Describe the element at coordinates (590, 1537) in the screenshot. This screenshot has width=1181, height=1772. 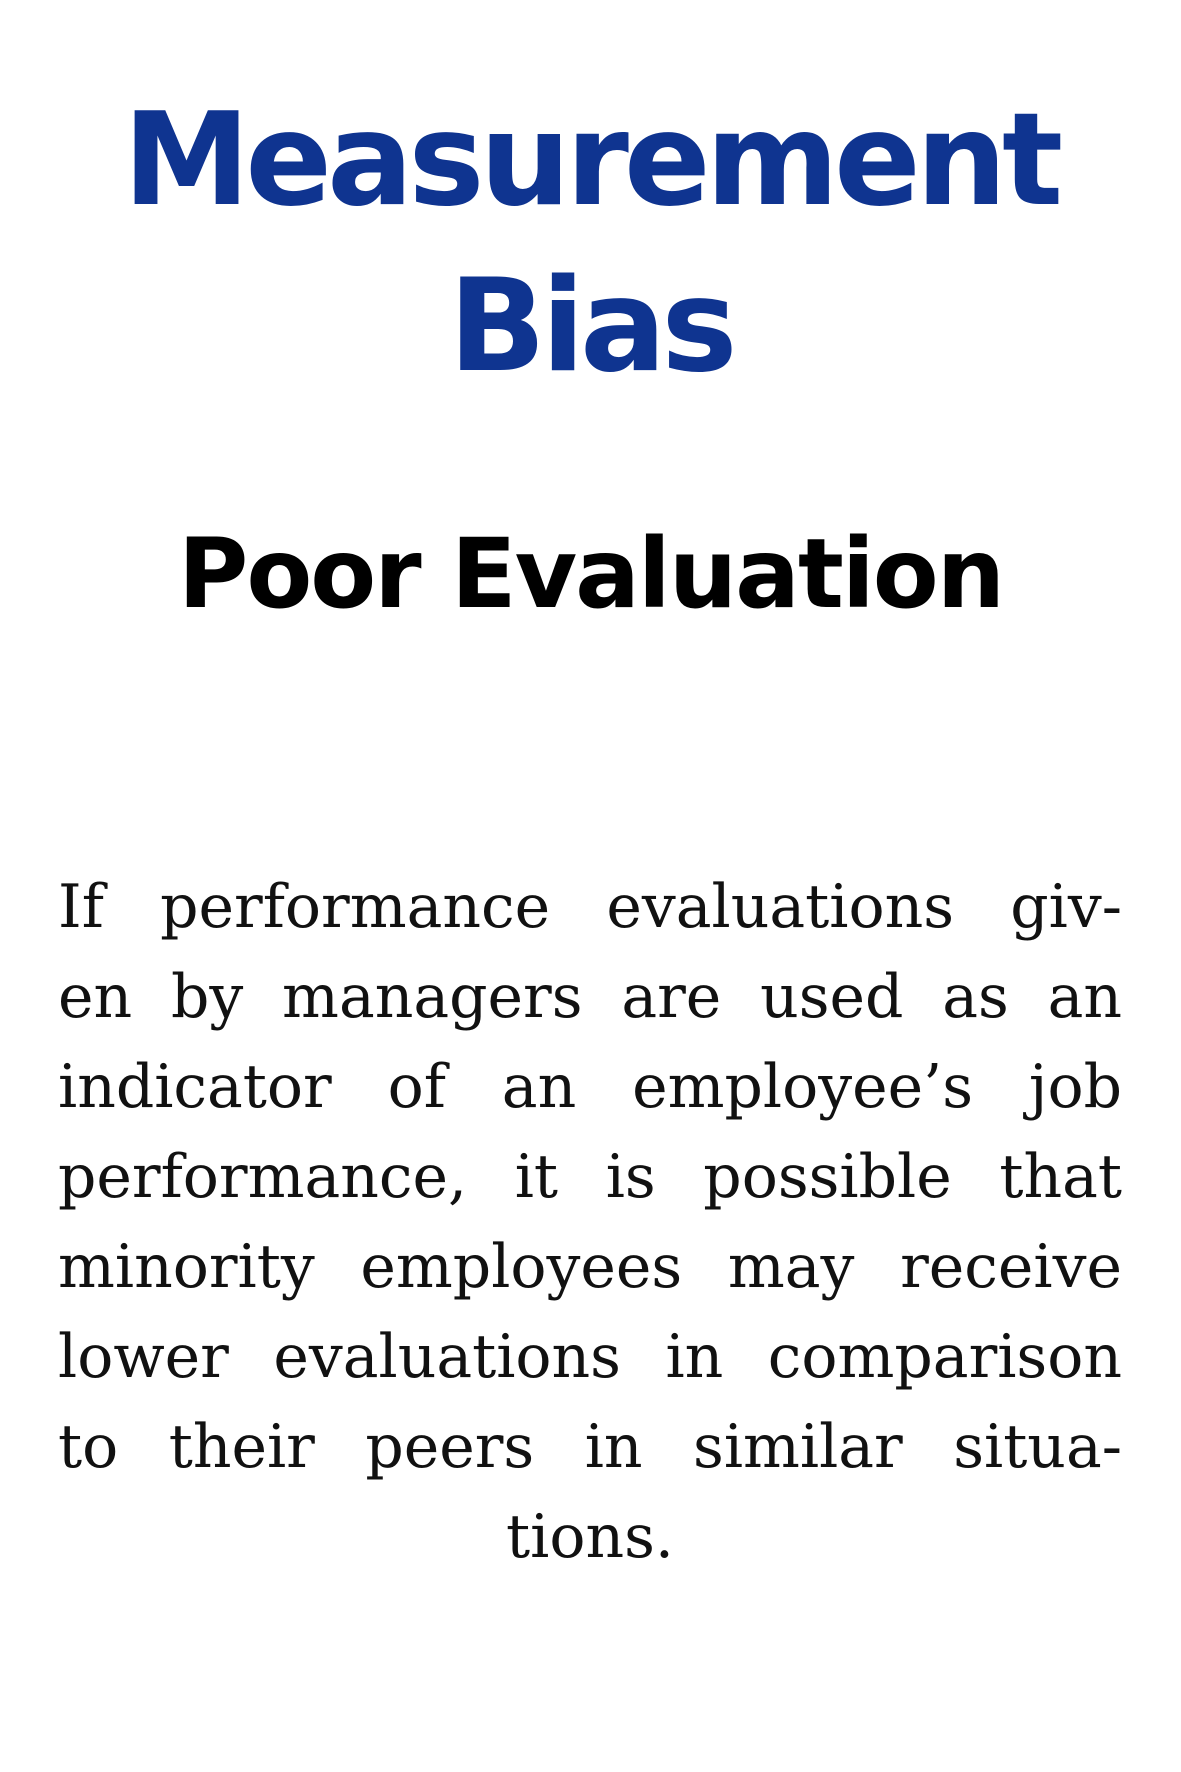
I see `body-line-last: tions.` at that location.